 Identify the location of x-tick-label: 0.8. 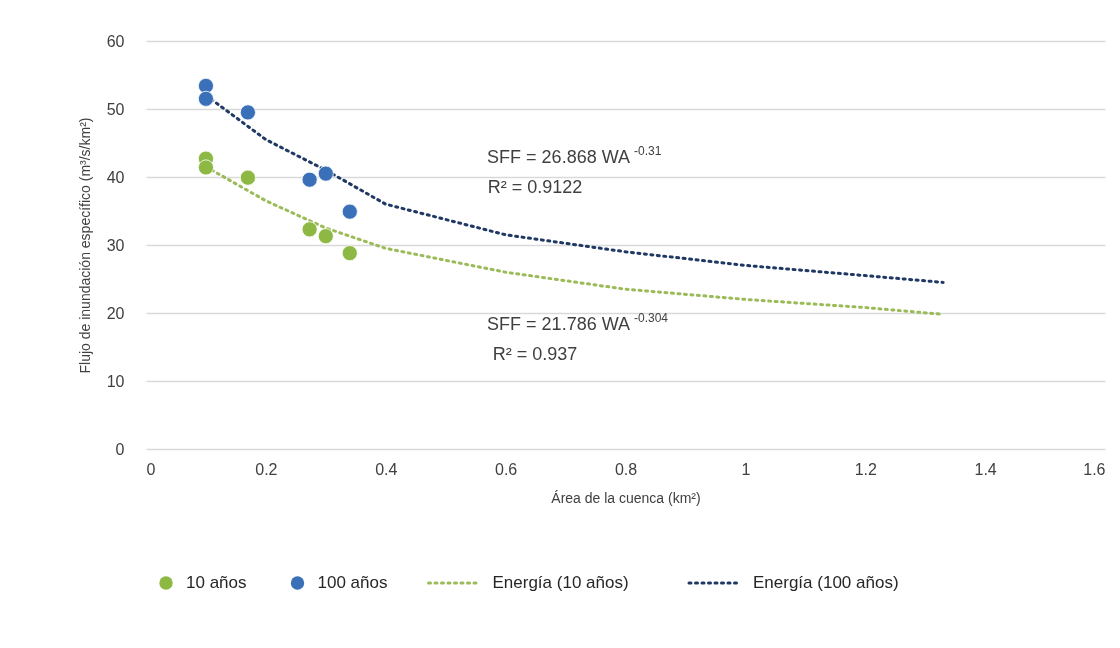
(626, 469).